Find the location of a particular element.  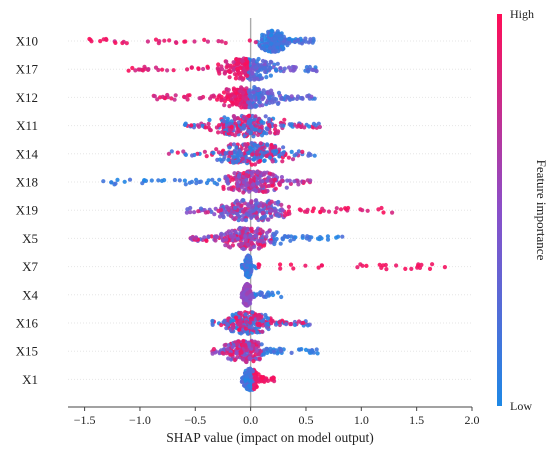

feature-label-x17: X17 is located at coordinates (27, 69).